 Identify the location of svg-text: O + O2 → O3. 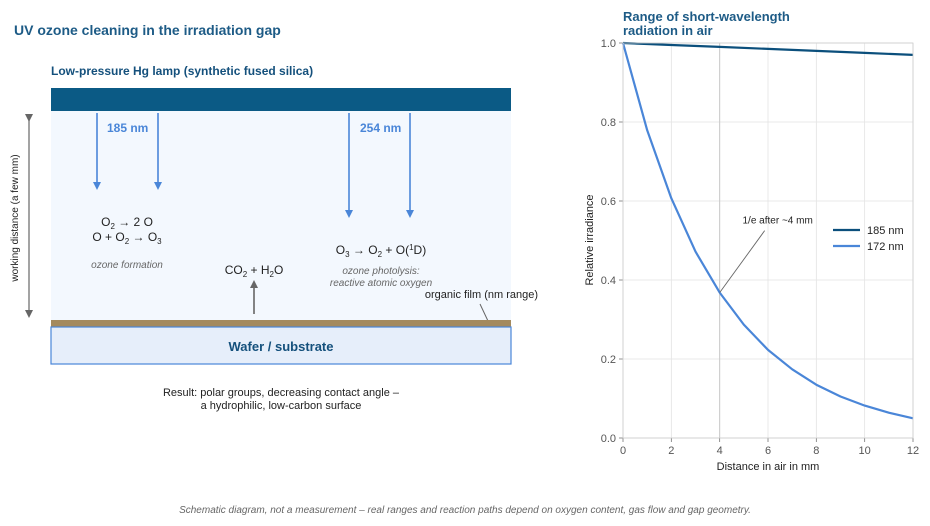
(127, 238).